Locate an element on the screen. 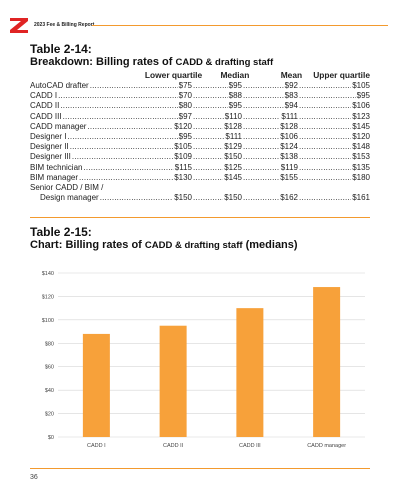 The height and width of the screenshot is (500, 400). cell-median: $129 is located at coordinates (217, 147).